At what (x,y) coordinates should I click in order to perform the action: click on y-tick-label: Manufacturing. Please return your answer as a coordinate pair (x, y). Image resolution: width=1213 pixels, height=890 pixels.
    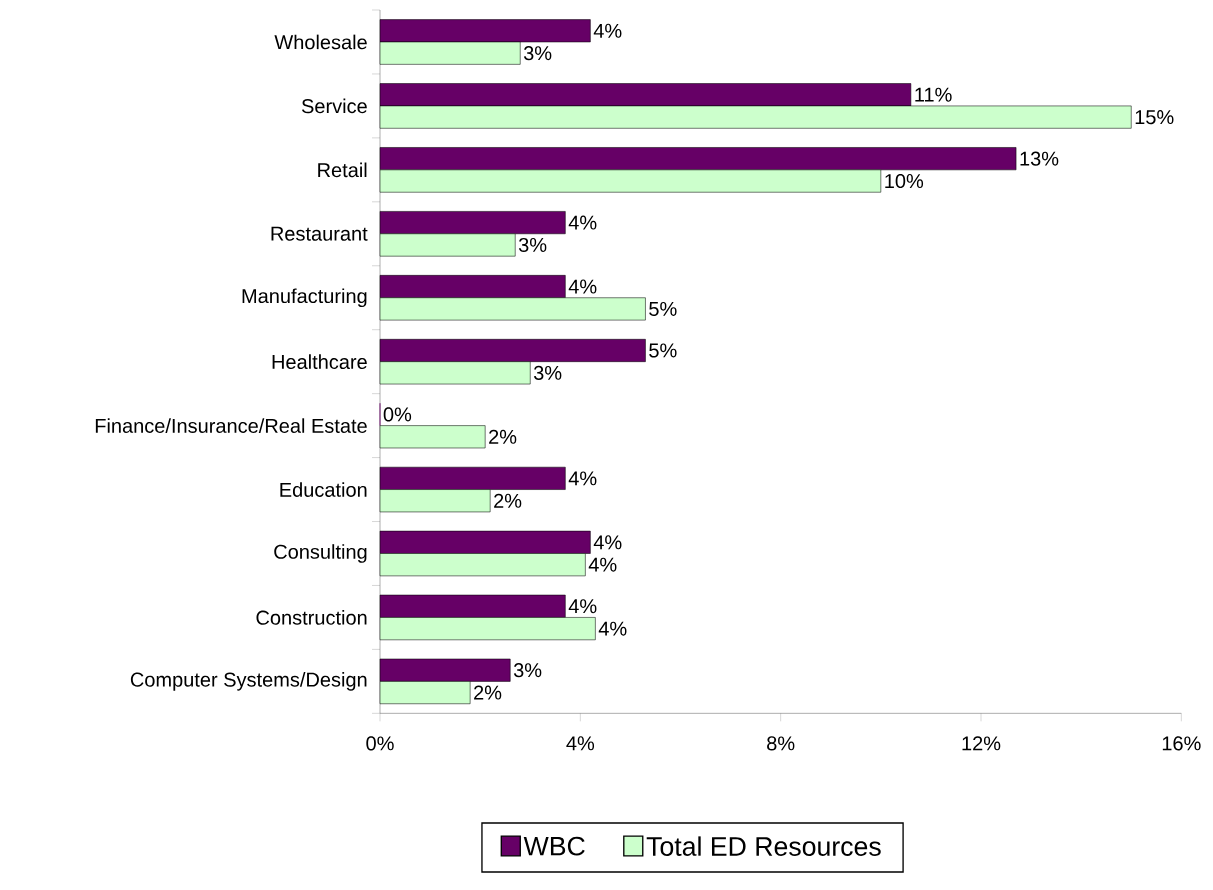
    Looking at the image, I should click on (304, 298).